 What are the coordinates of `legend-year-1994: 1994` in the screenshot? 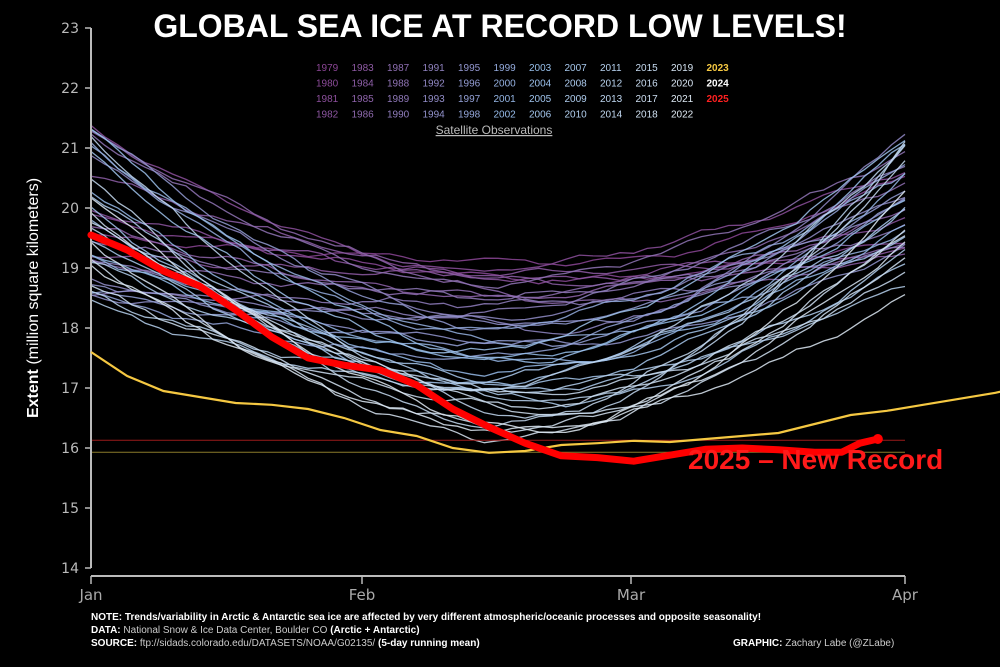 It's located at (434, 115).